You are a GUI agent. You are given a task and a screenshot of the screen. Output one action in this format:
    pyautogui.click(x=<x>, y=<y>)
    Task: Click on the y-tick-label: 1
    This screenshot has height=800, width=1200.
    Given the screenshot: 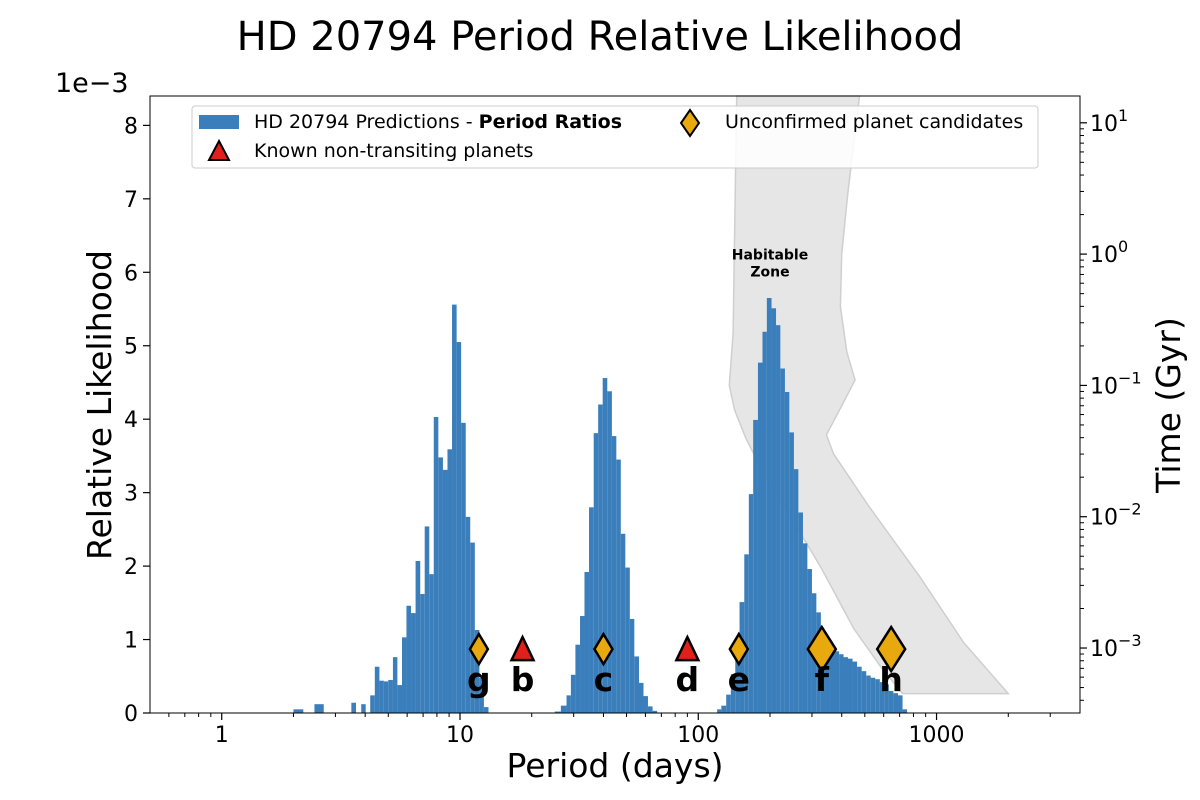 What is the action you would take?
    pyautogui.click(x=131, y=641)
    